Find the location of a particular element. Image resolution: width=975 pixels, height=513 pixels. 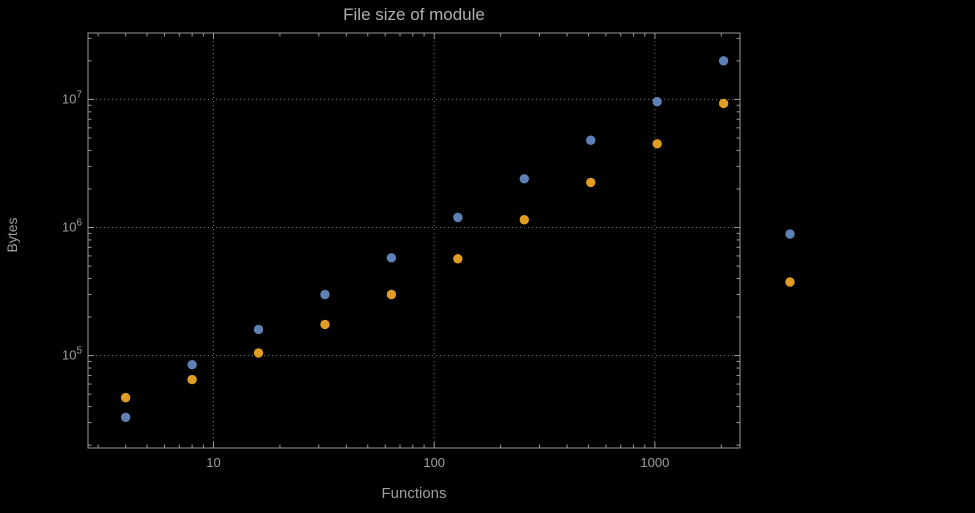

chart-title: File size of module is located at coordinates (414, 14).